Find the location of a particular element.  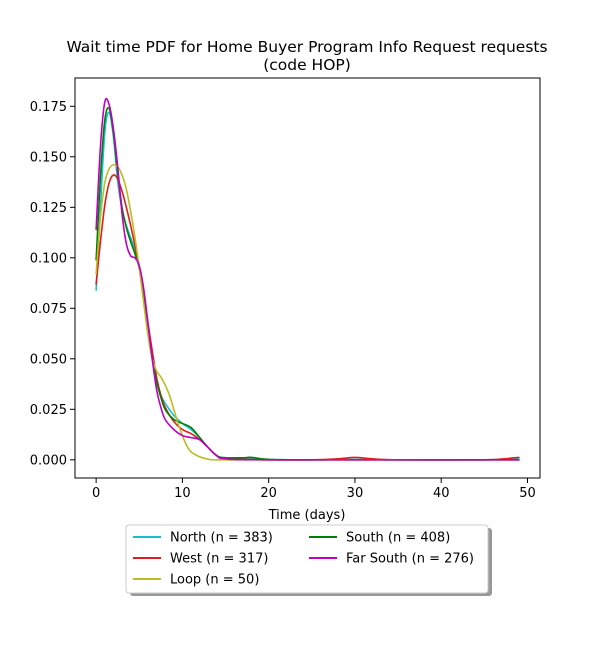

y-tick-label: 0.125 is located at coordinates (48, 208).